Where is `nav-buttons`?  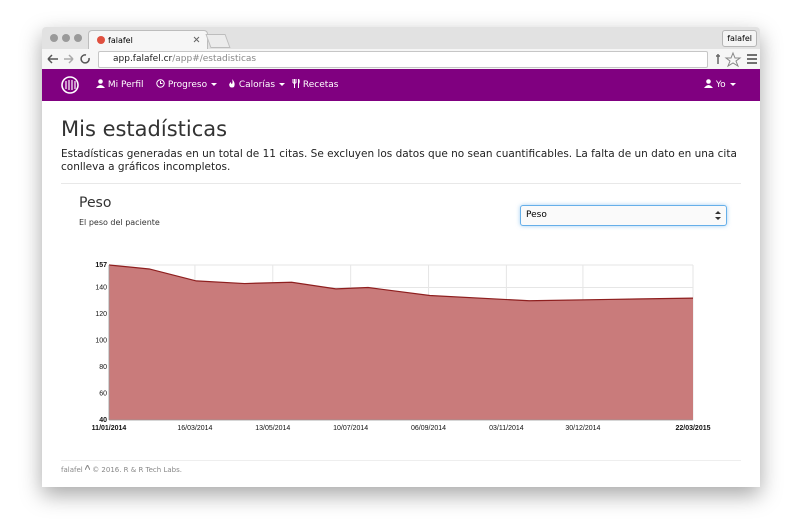 nav-buttons is located at coordinates (69, 59).